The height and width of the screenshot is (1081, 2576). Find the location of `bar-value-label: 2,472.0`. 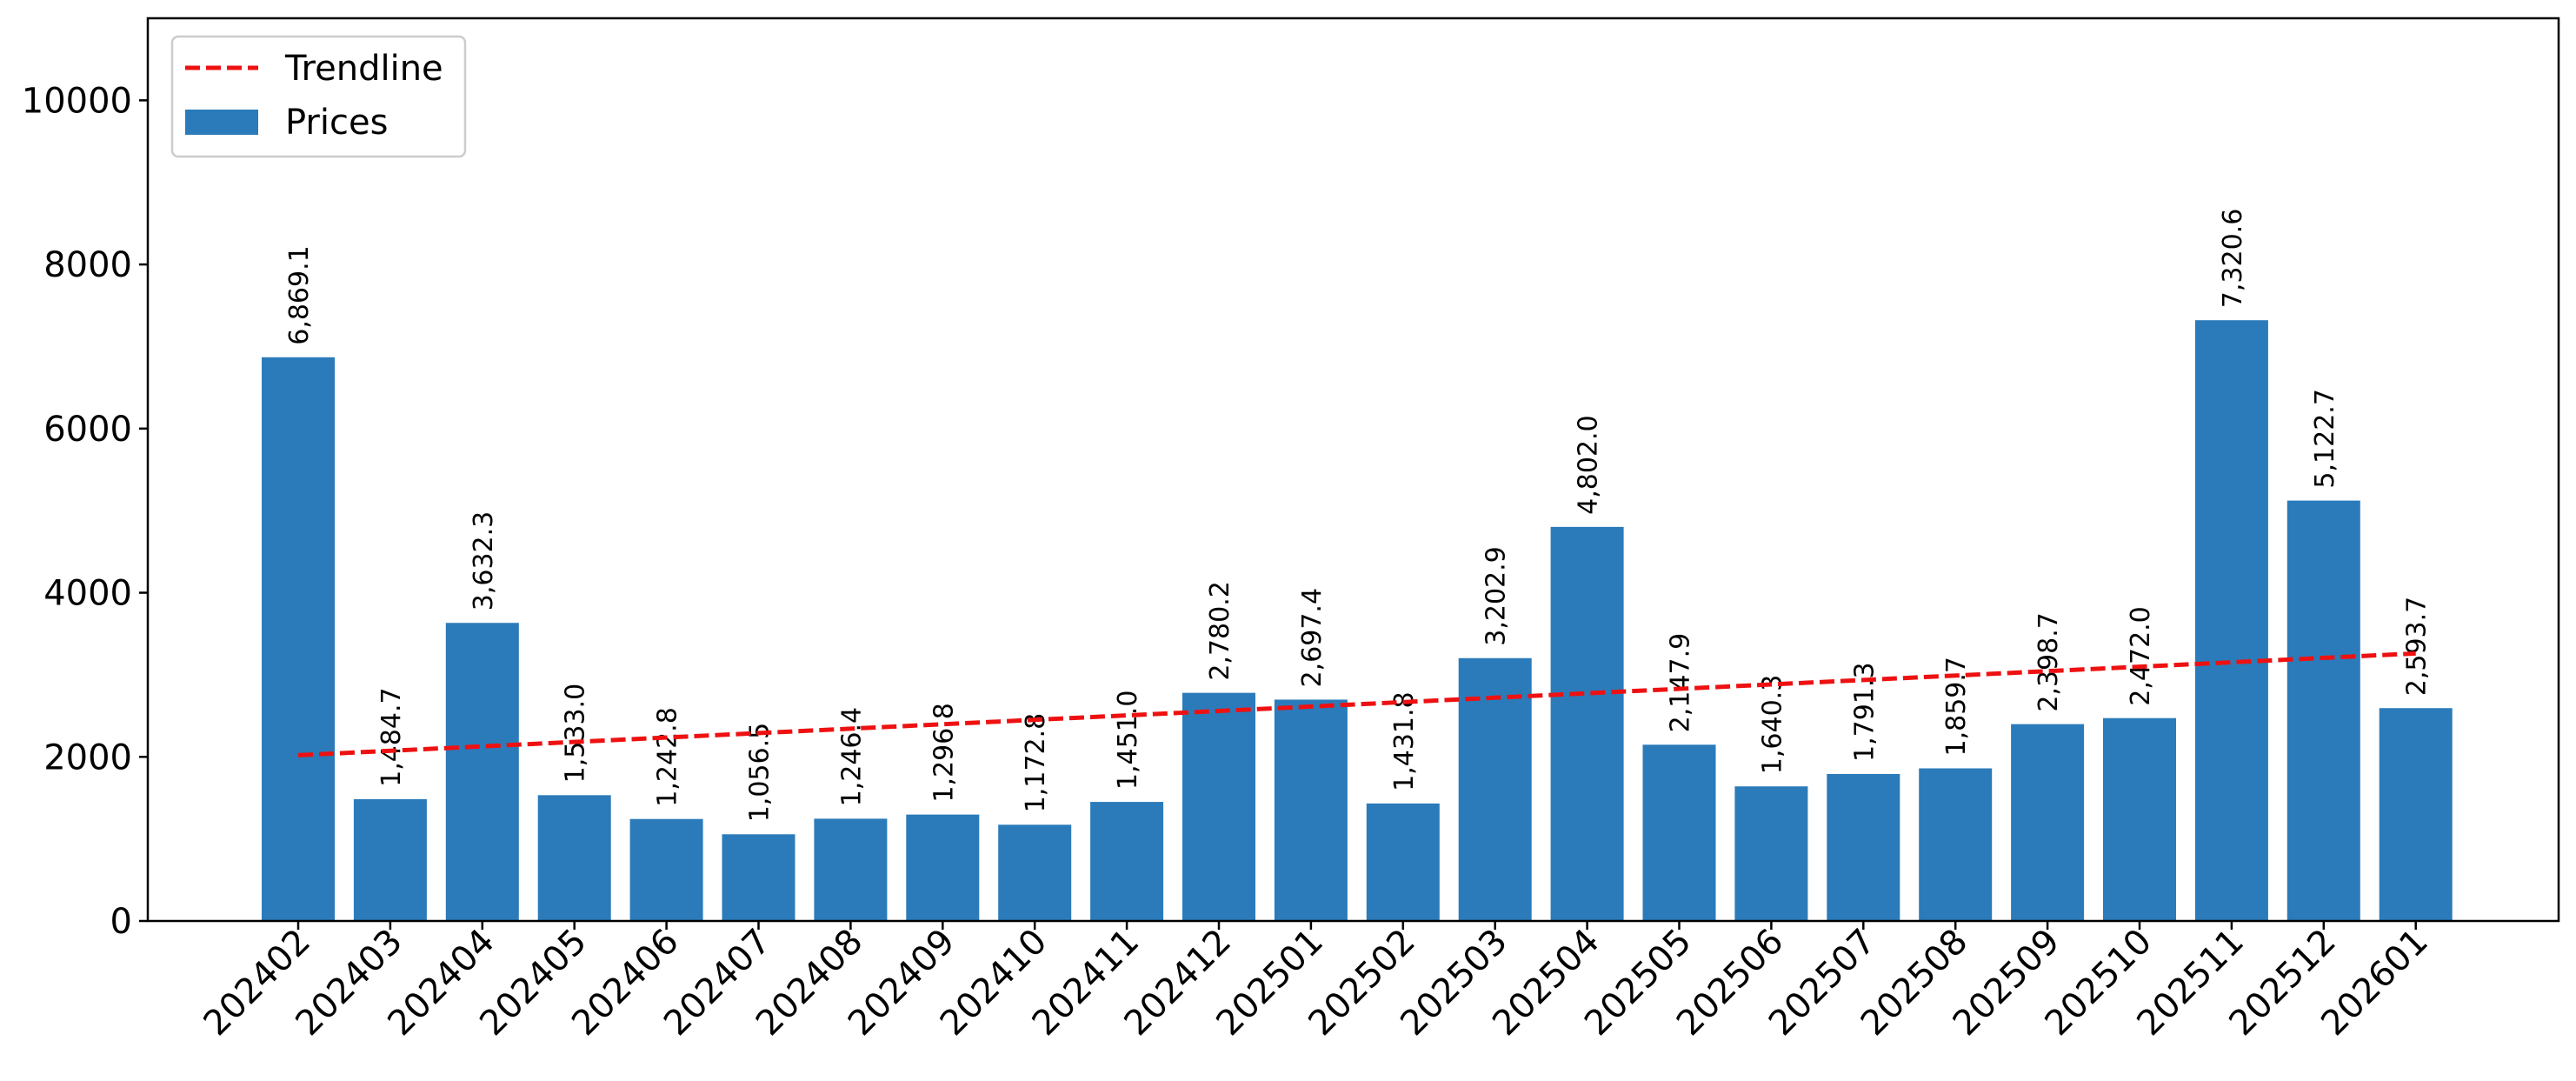

bar-value-label: 2,472.0 is located at coordinates (2141, 656).